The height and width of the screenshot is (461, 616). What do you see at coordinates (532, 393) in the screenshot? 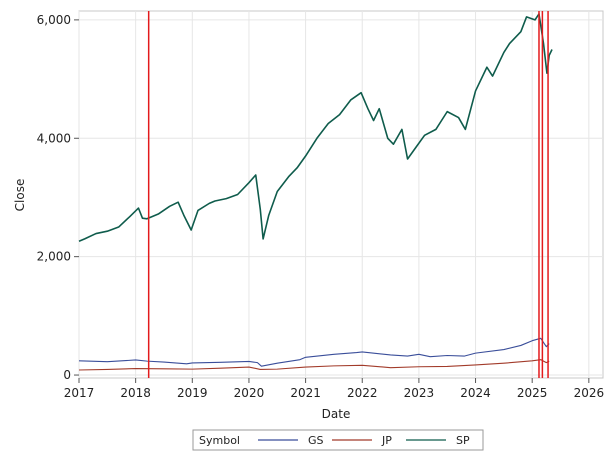
I see `x-tick-label: 2025` at bounding box center [532, 393].